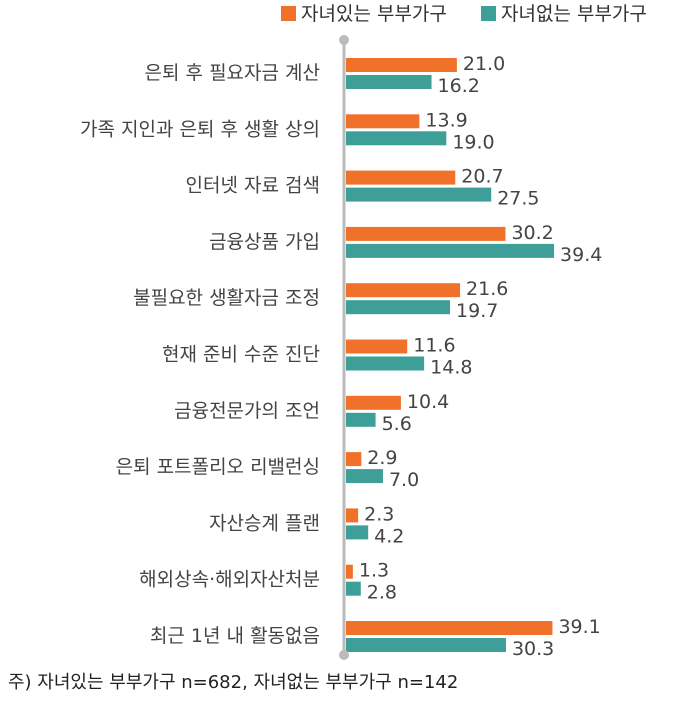 This screenshot has width=680, height=705. What do you see at coordinates (532, 233) in the screenshot?
I see `value-label: 30.2` at bounding box center [532, 233].